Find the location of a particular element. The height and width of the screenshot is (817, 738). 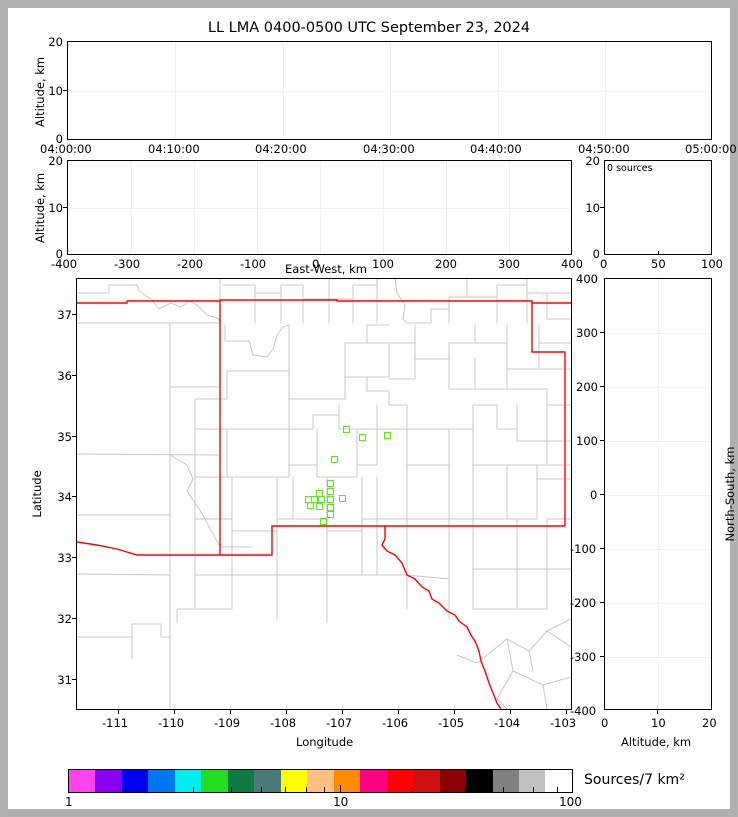

p1-xtick-1: 04:10:00 is located at coordinates (174, 149).